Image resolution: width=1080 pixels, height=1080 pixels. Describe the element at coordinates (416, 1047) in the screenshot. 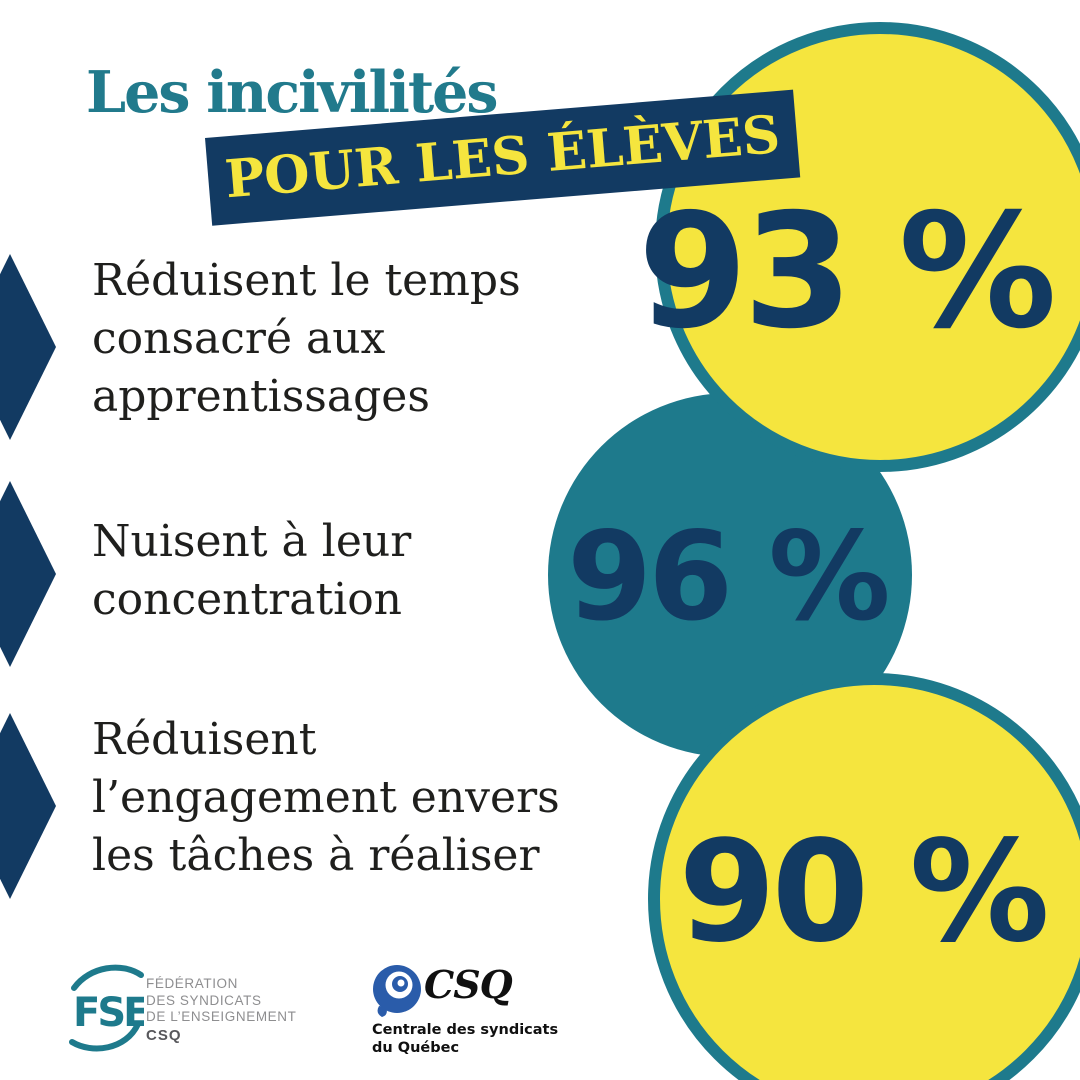

I see `csq-name-line: du Québec` at that location.